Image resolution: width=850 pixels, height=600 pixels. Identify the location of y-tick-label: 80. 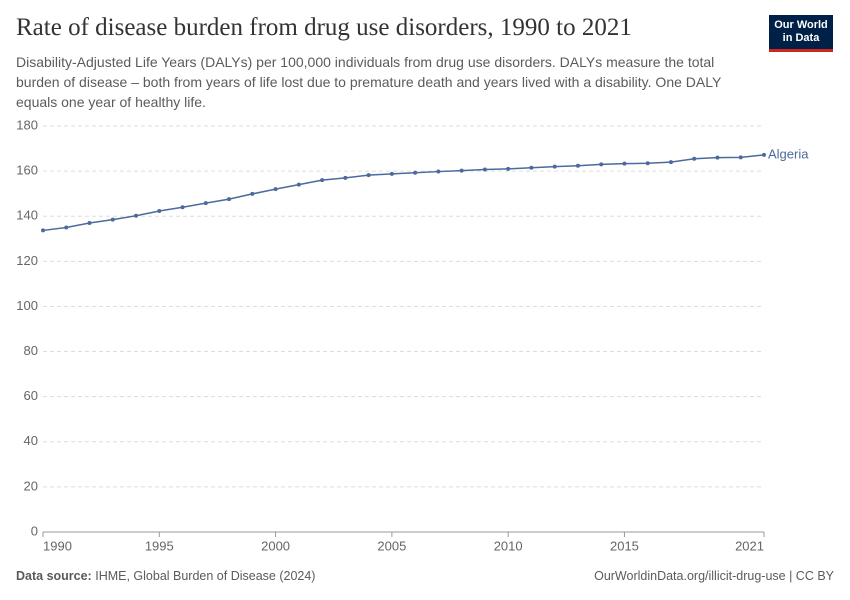
(31, 350).